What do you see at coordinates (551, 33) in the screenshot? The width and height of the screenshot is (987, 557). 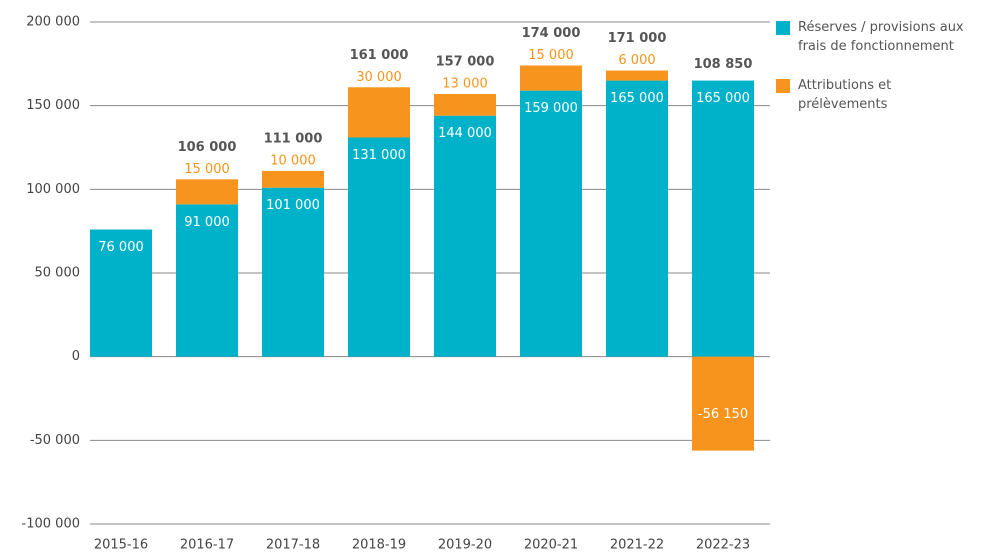 I see `total-label: 174 000` at bounding box center [551, 33].